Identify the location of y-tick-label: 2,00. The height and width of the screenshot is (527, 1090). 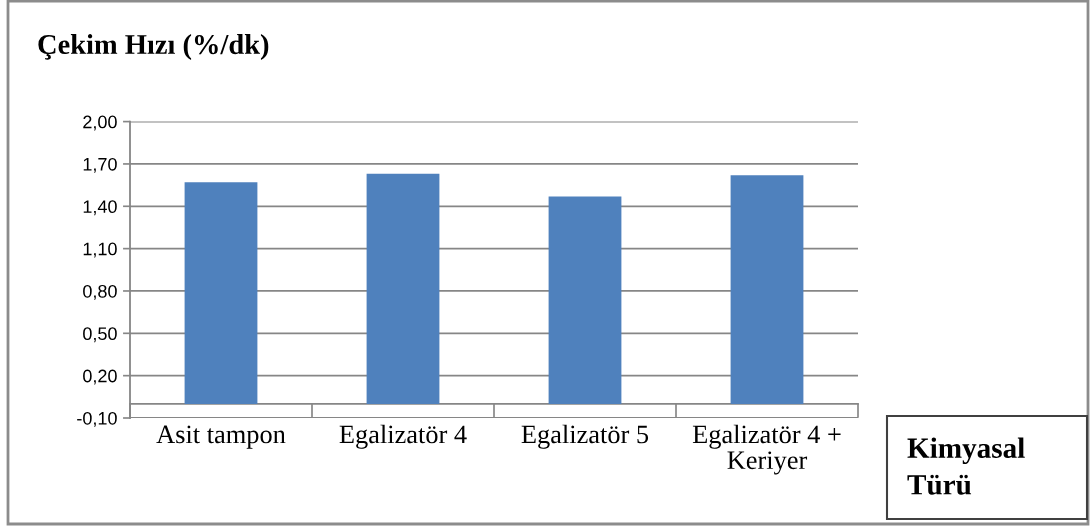
(100, 123).